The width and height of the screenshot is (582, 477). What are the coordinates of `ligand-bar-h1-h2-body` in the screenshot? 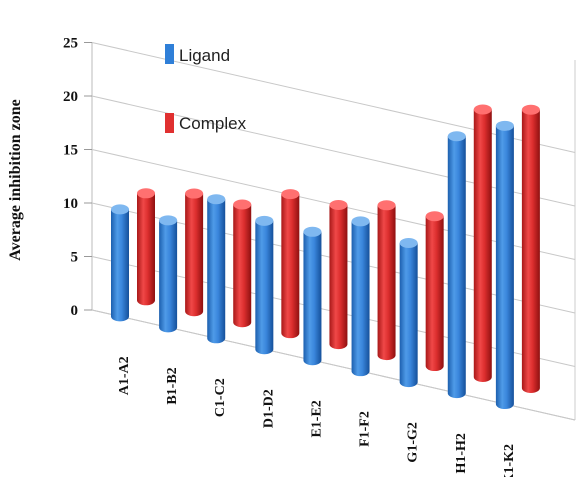 It's located at (456, 267).